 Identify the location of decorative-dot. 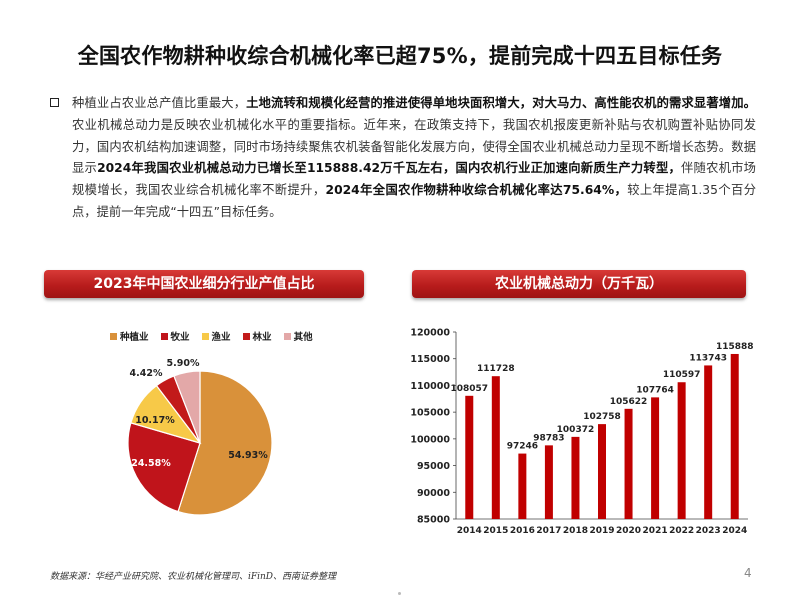
(399, 593).